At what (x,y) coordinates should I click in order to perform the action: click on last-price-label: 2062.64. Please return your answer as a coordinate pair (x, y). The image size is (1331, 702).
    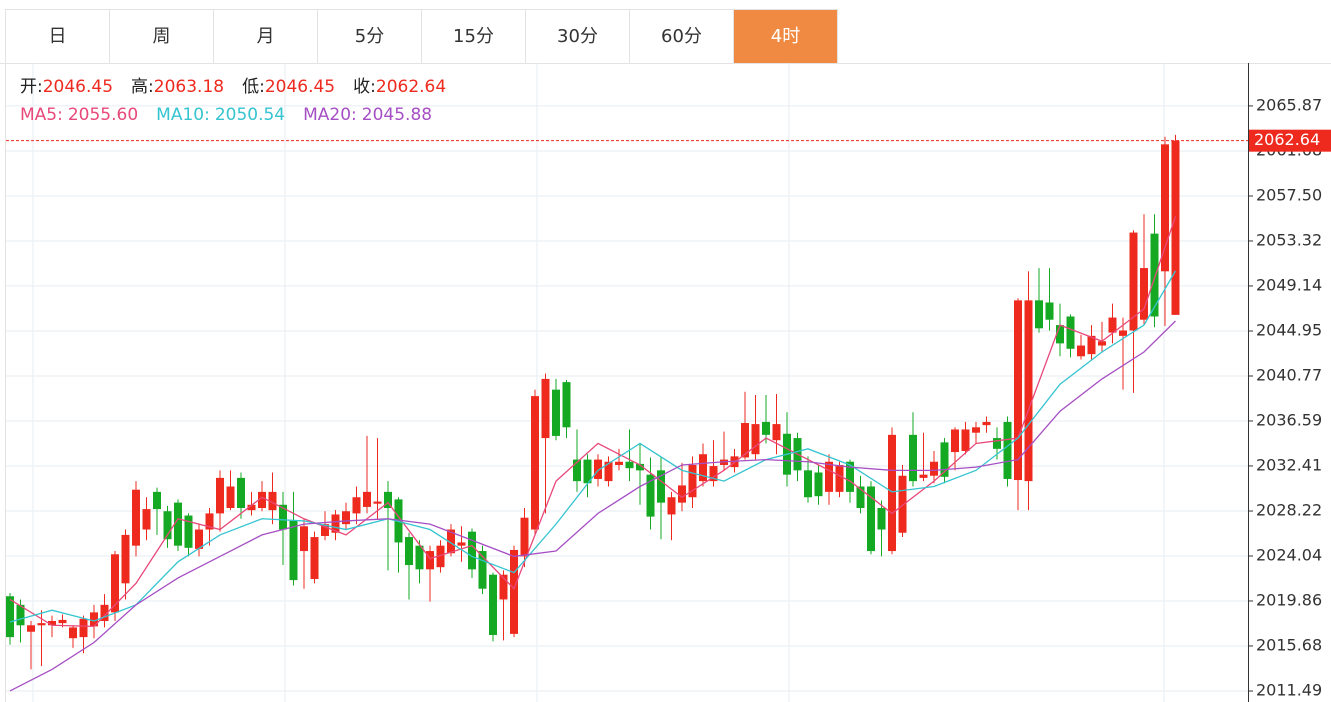
    Looking at the image, I should click on (1287, 139).